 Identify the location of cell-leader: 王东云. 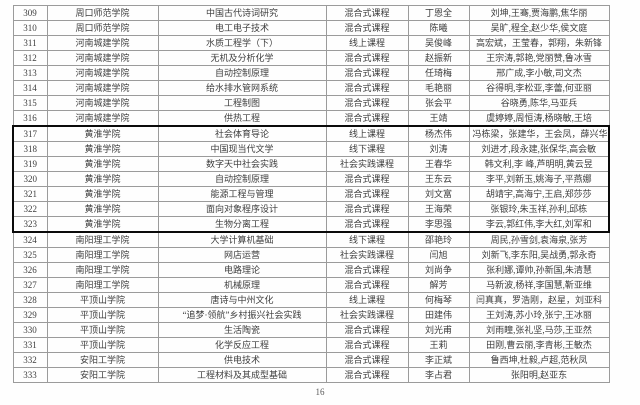
(438, 179).